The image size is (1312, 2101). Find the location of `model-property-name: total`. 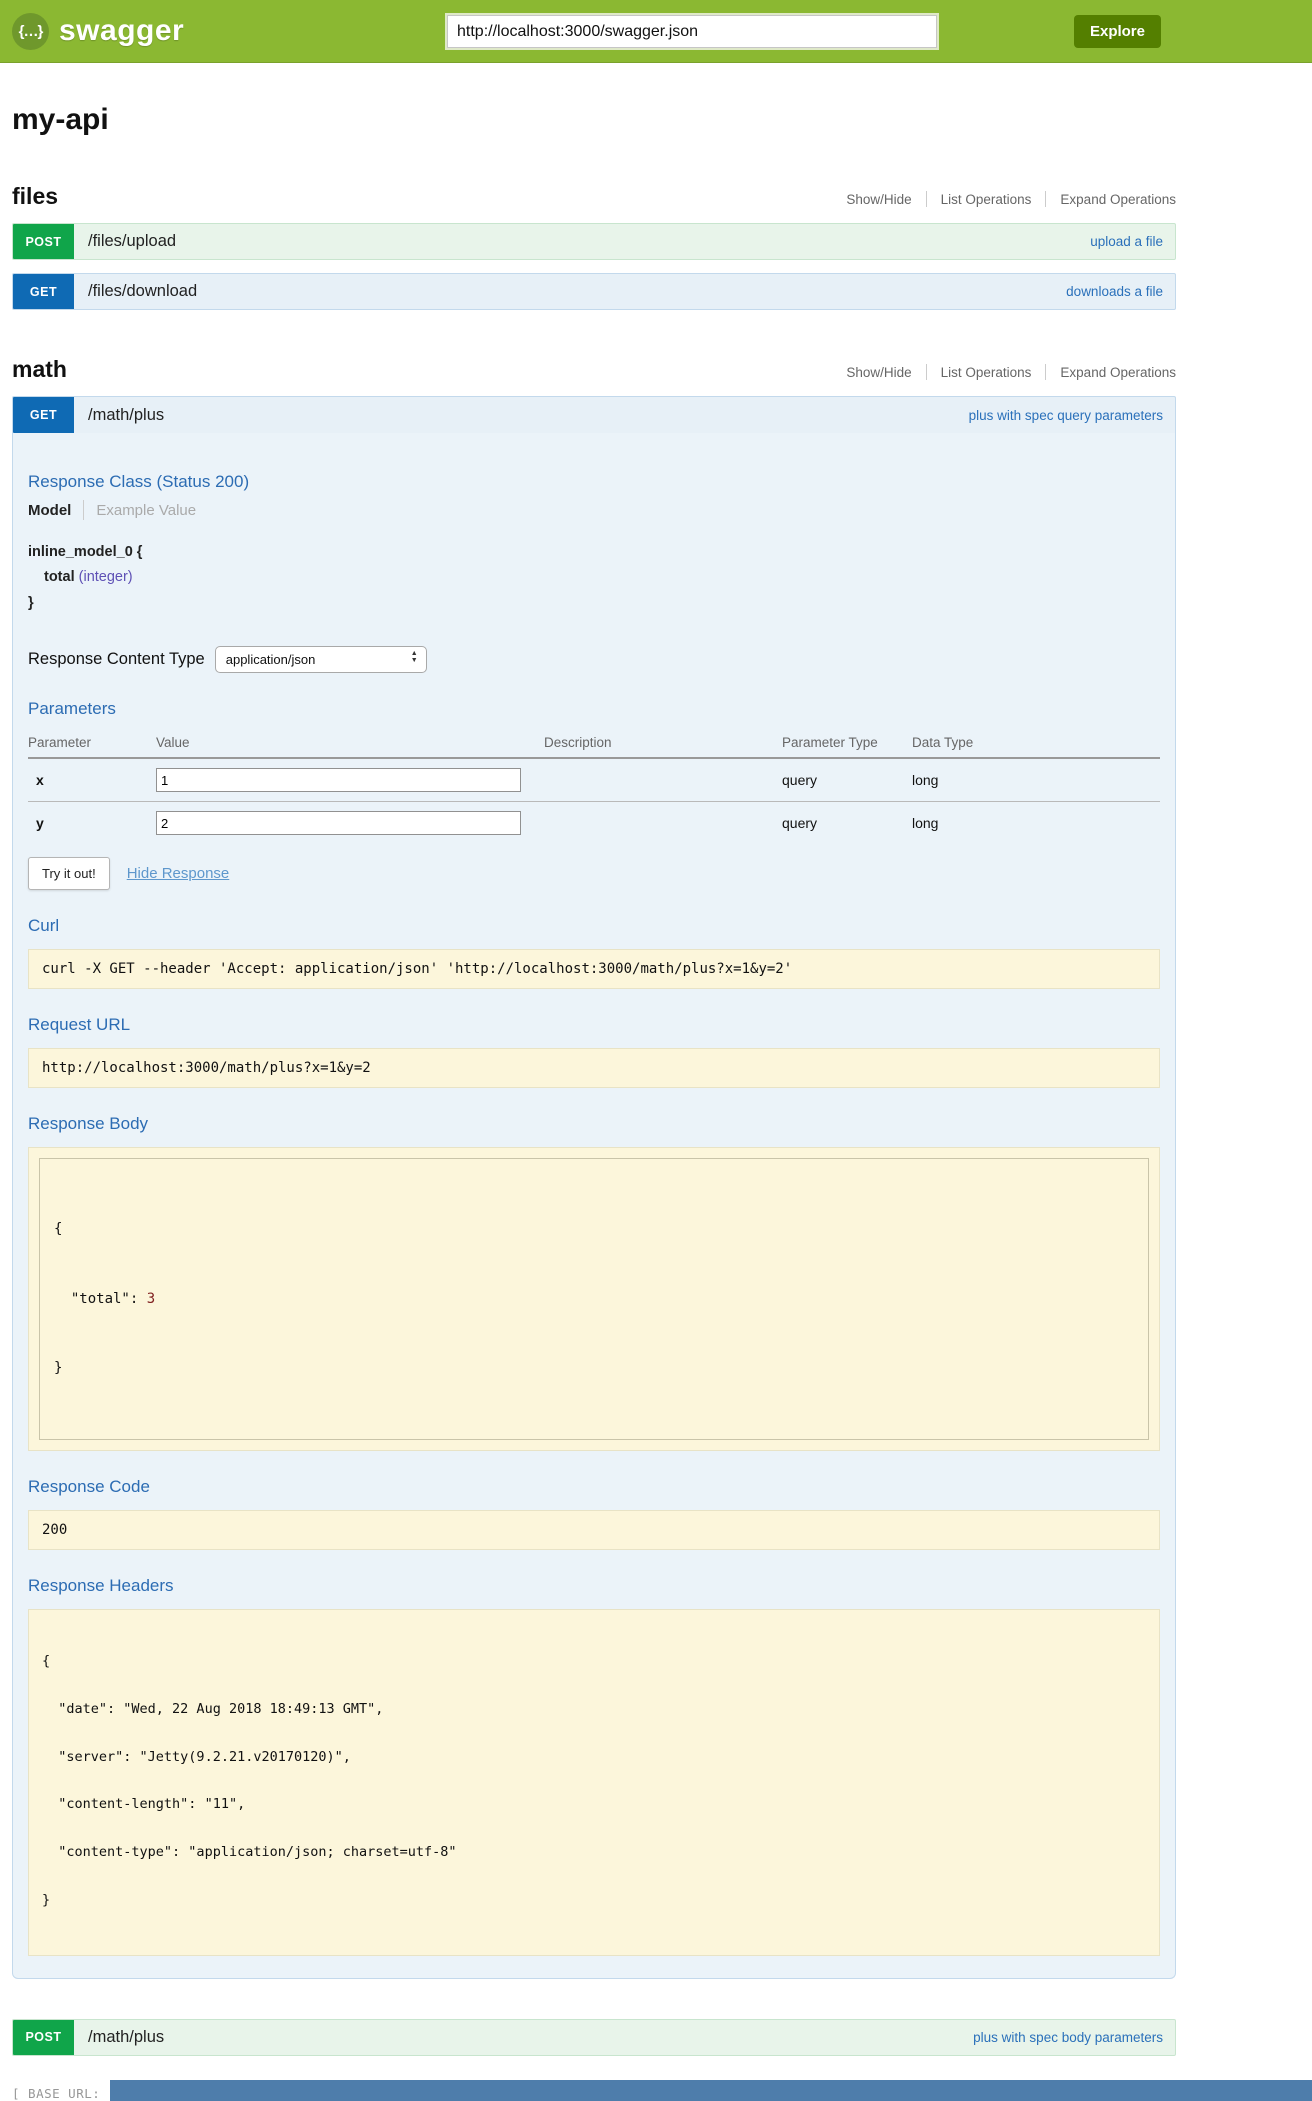

model-property-name: total is located at coordinates (59, 577).